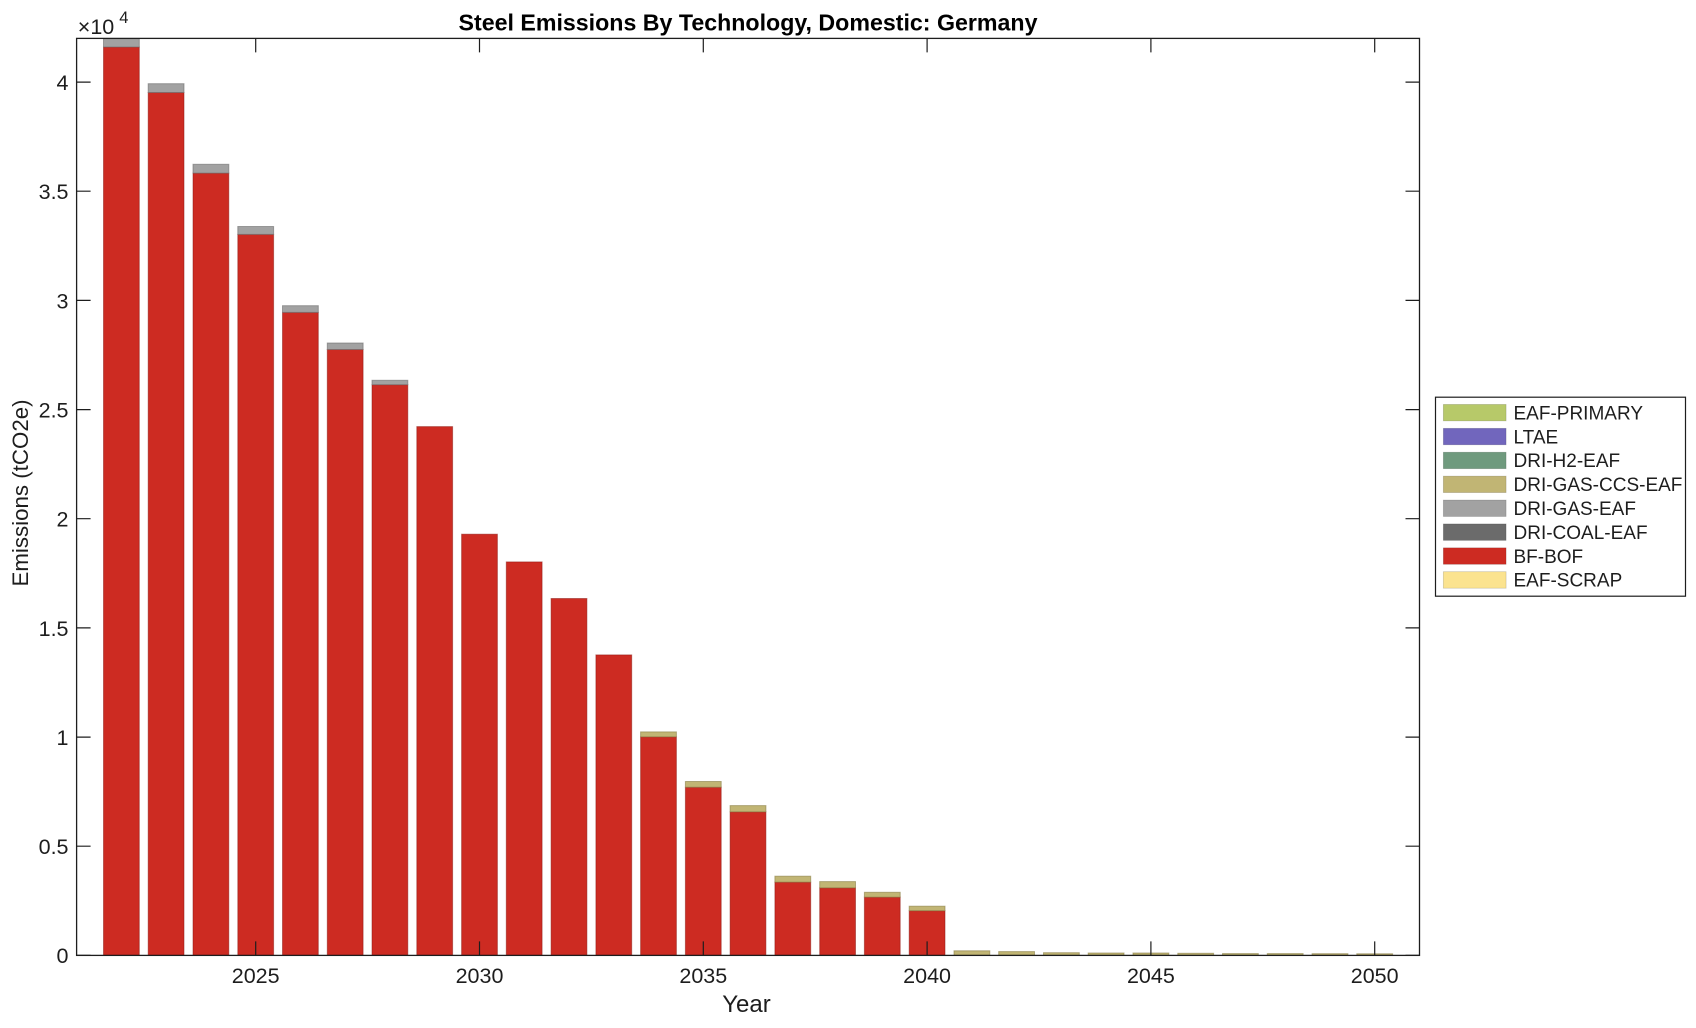  Describe the element at coordinates (256, 976) in the screenshot. I see `svg-text: 2025` at that location.